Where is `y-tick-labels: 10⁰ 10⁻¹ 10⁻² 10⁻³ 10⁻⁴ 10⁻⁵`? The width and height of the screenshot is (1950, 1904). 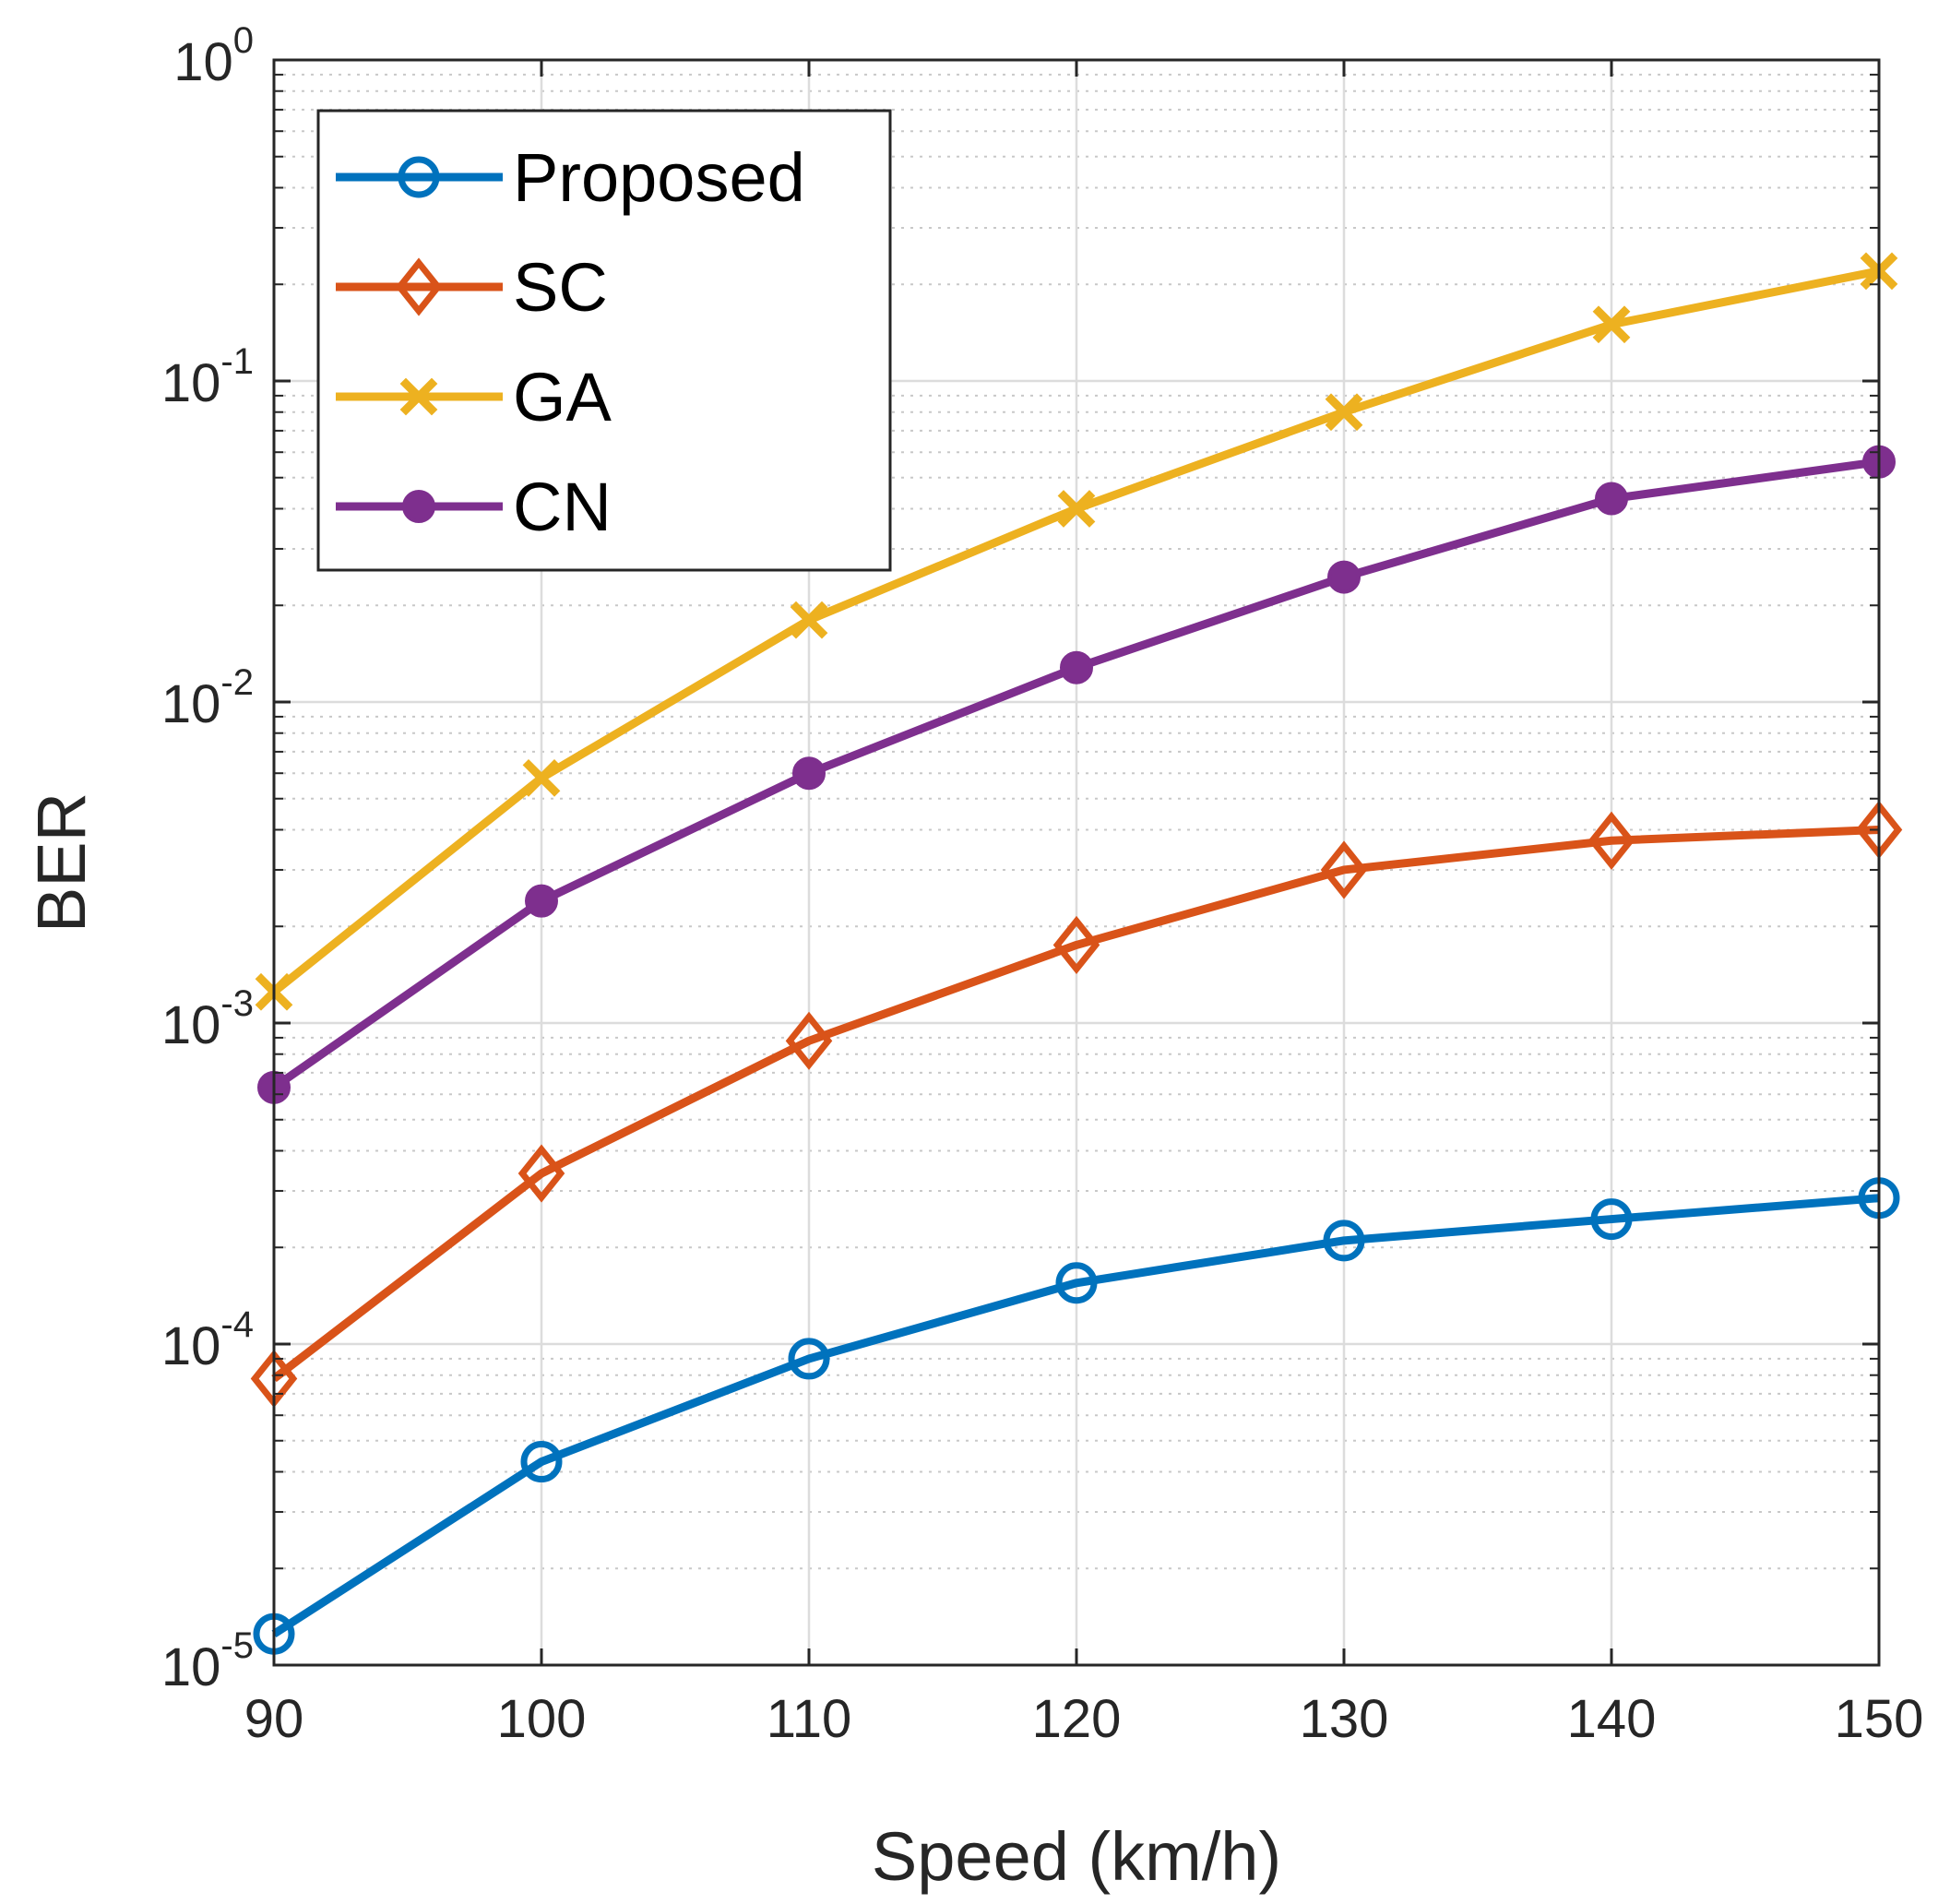
y-tick-labels: 10⁰ 10⁻¹ 10⁻² 10⁻³ 10⁻⁴ 10⁻⁵ is located at coordinates (207, 858).